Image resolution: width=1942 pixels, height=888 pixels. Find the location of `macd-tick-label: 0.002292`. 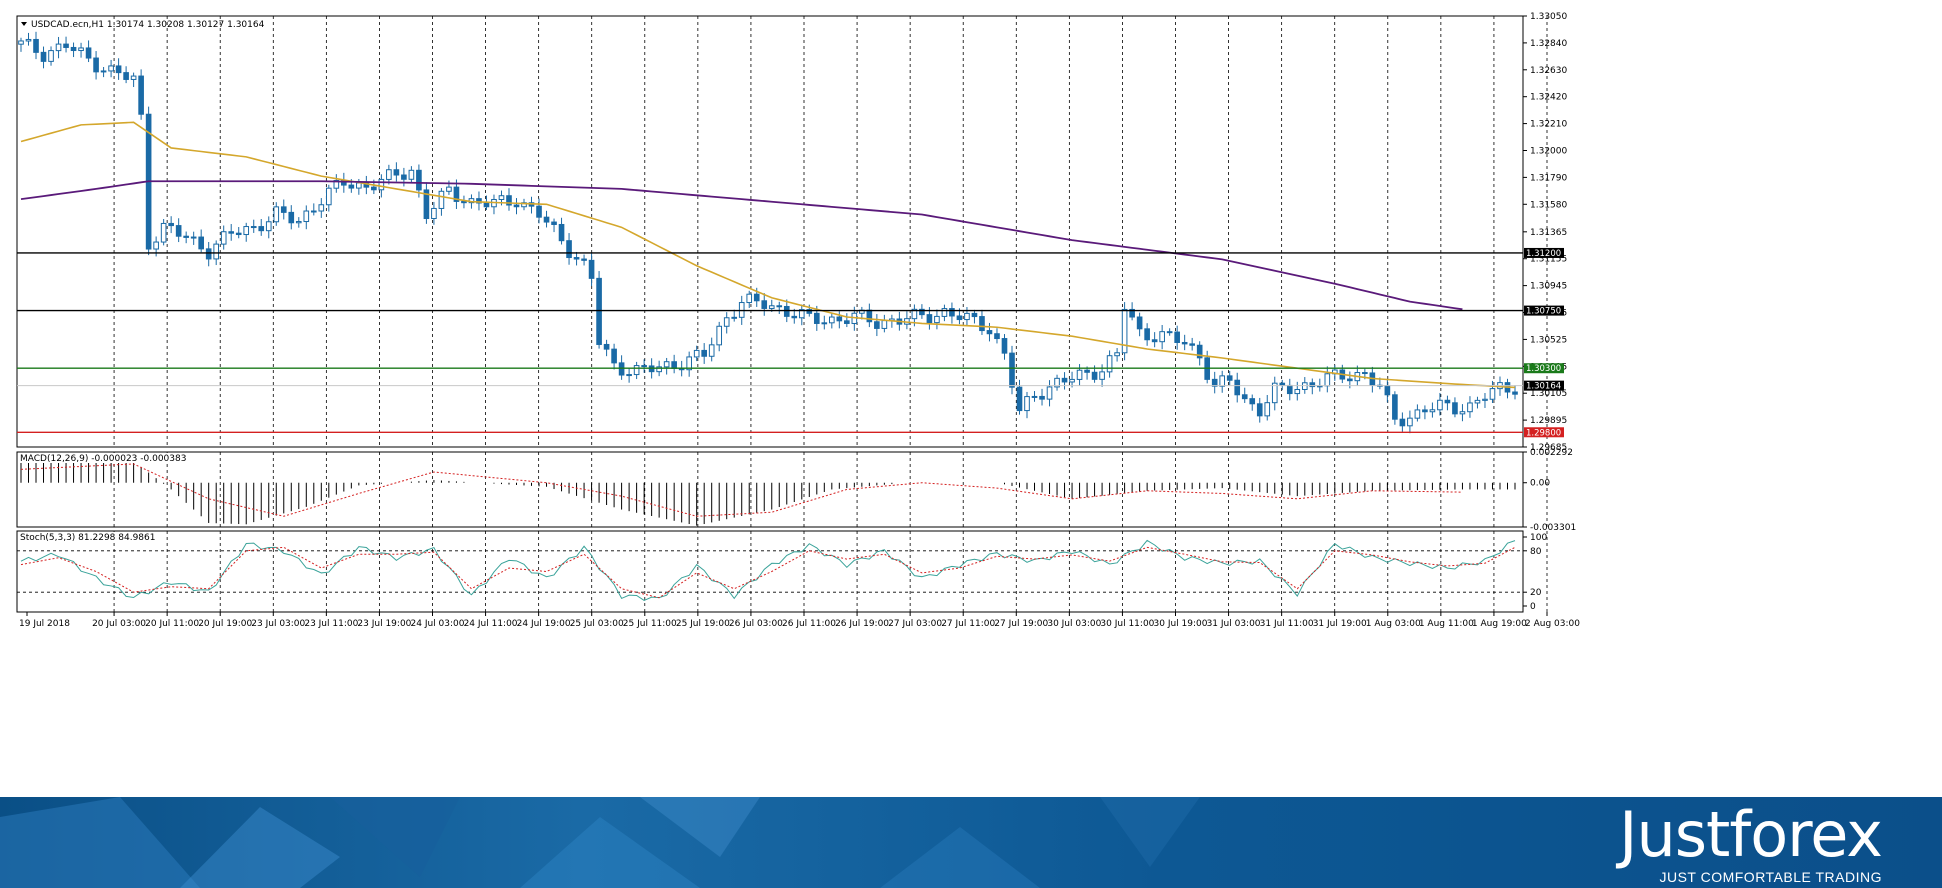

macd-tick-label: 0.002292 is located at coordinates (1551, 453).